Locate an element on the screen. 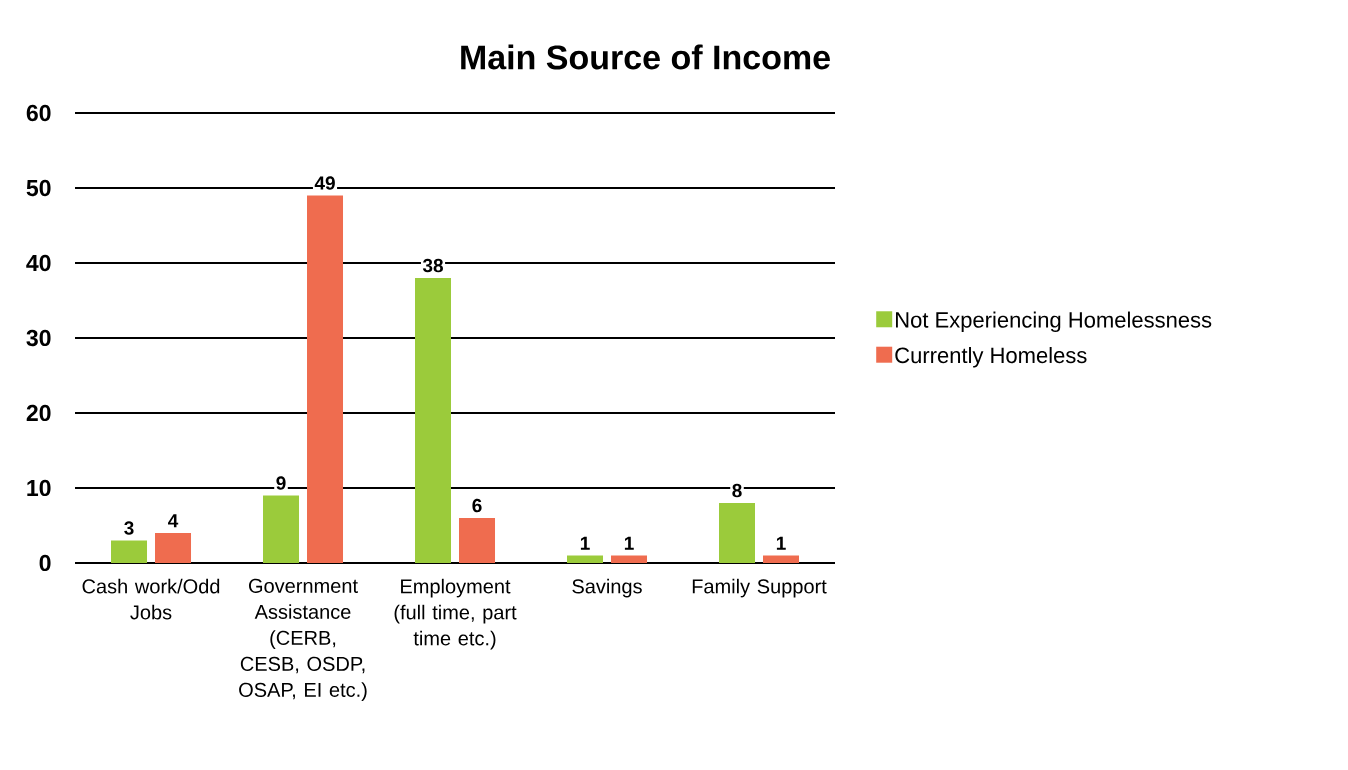  legend-label: Not Experiencing Homelessness is located at coordinates (1054, 322).